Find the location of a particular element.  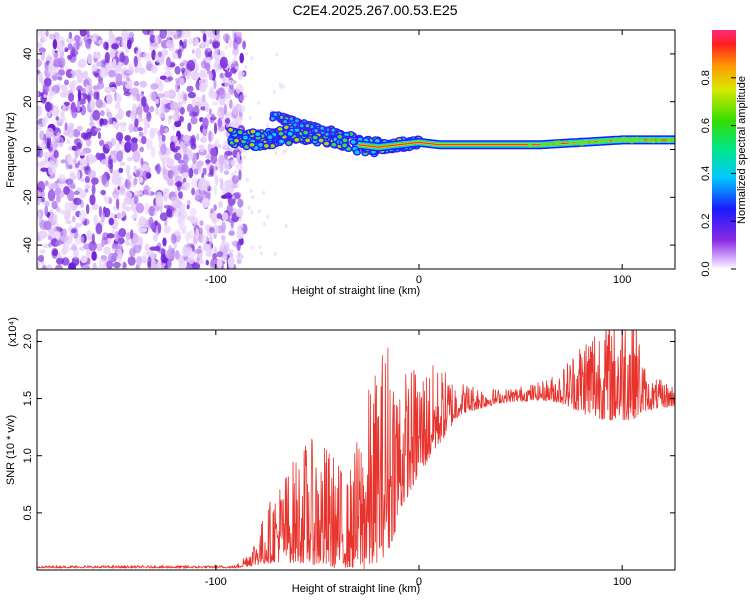

spectrogram-x-tick-label: -100 is located at coordinates (216, 280).